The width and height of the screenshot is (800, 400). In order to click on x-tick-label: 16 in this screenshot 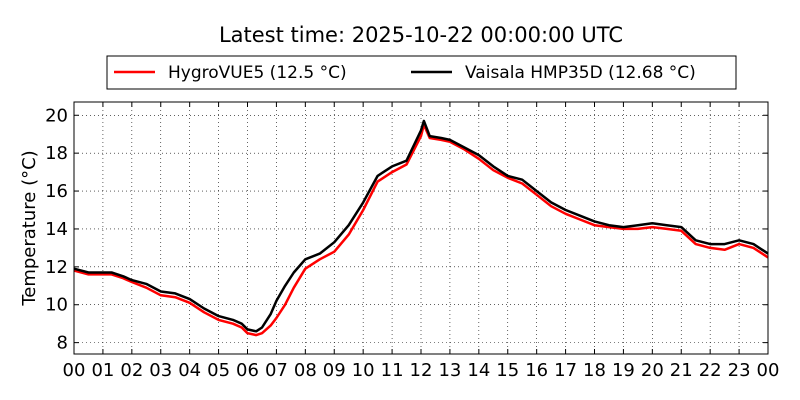, I will do `click(536, 370)`.